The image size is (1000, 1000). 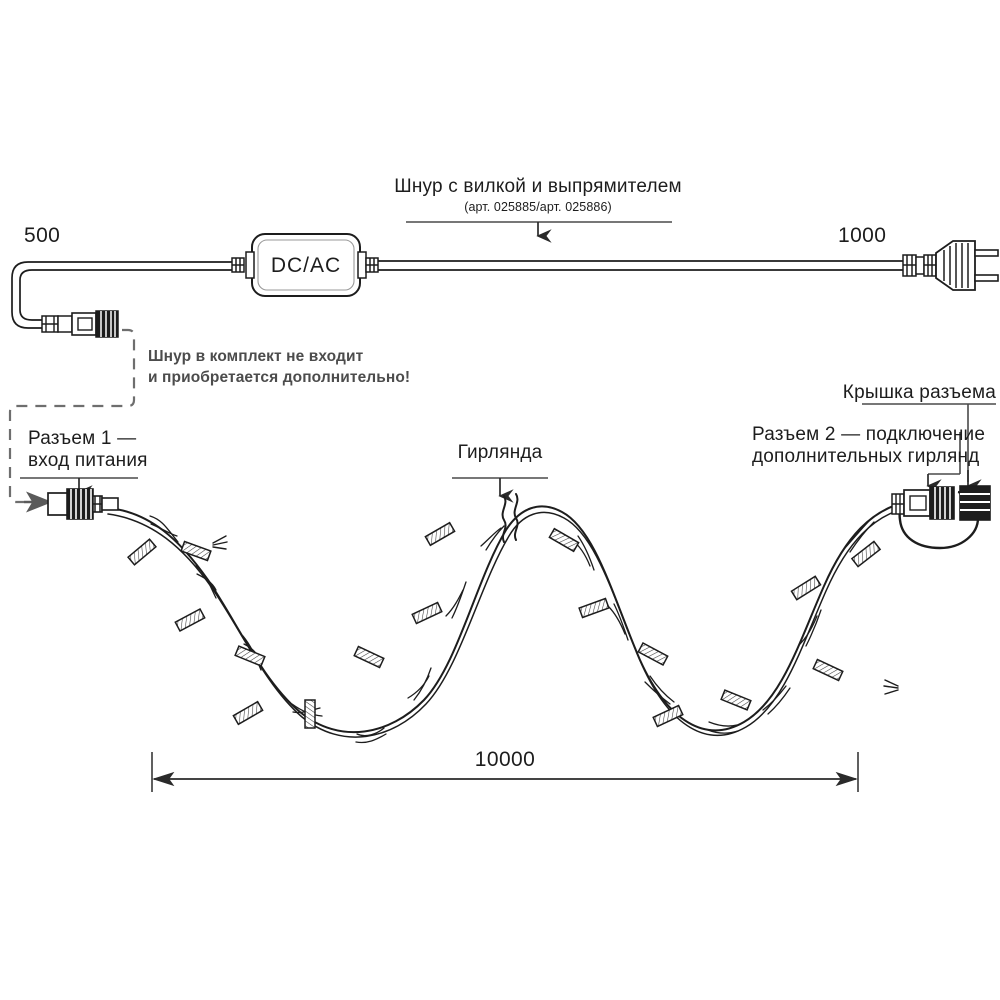 I want to click on cord-article-label: (арт. 025885/арт. 025886), so click(x=538, y=207).